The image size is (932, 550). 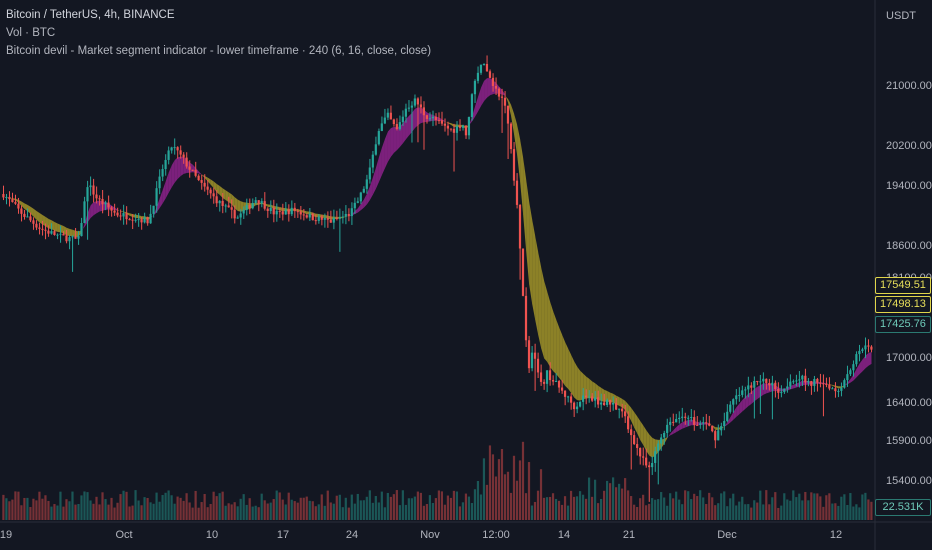 What do you see at coordinates (909, 481) in the screenshot?
I see `price-tick-label: 15400.00` at bounding box center [909, 481].